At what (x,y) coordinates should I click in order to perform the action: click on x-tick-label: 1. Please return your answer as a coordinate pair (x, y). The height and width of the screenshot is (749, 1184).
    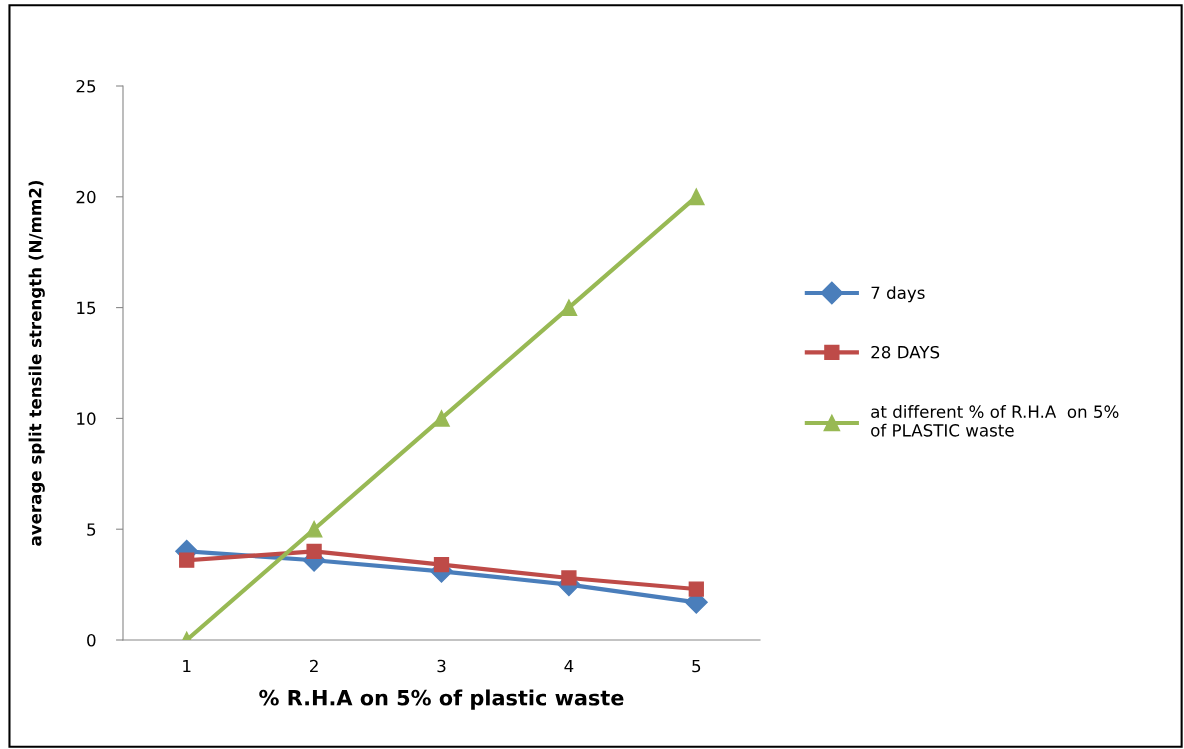
    Looking at the image, I should click on (187, 666).